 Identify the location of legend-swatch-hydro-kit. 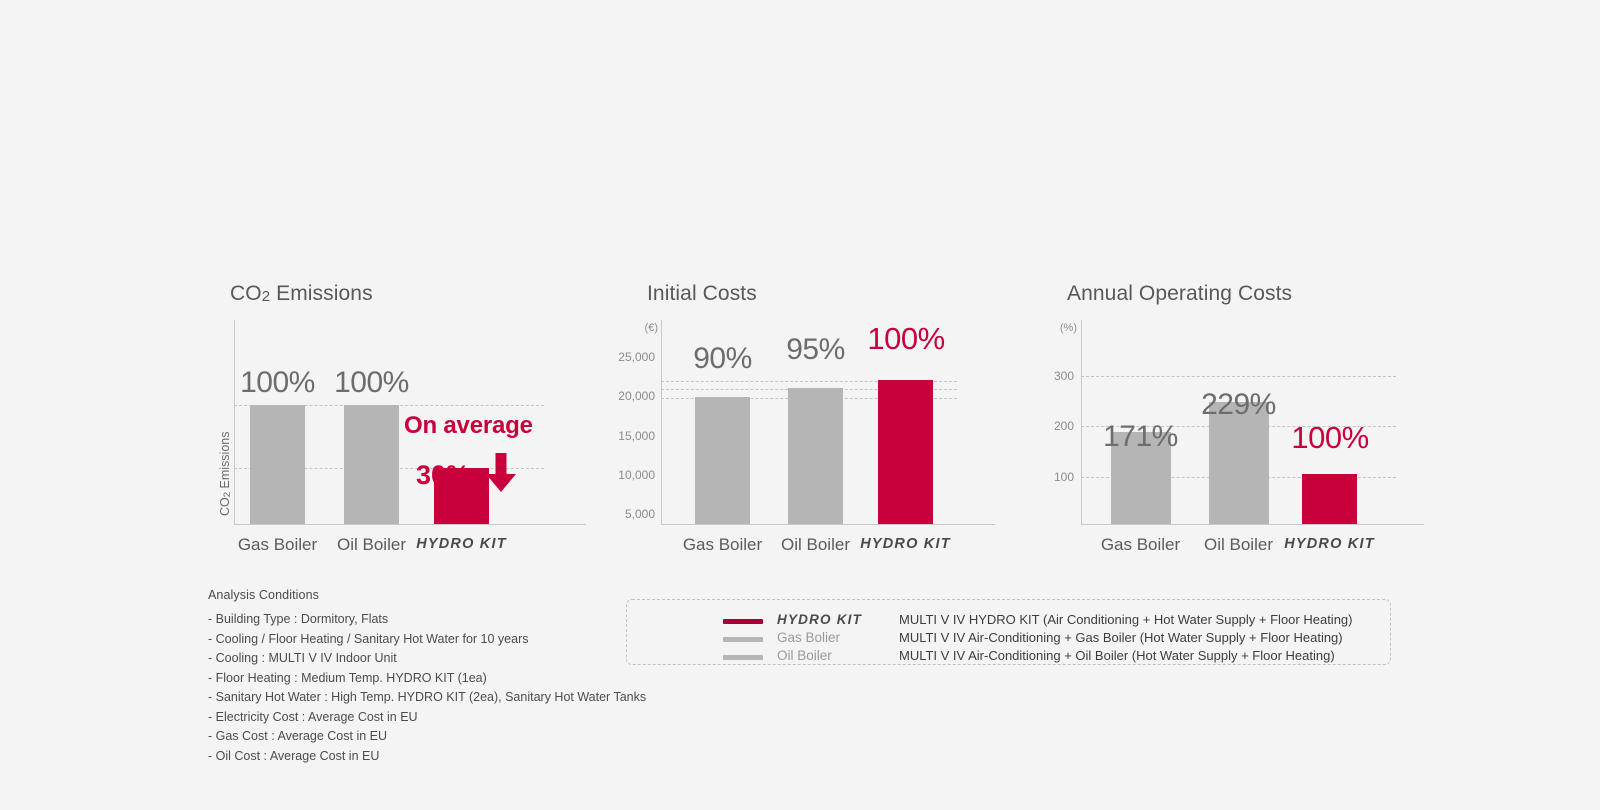
(743, 621).